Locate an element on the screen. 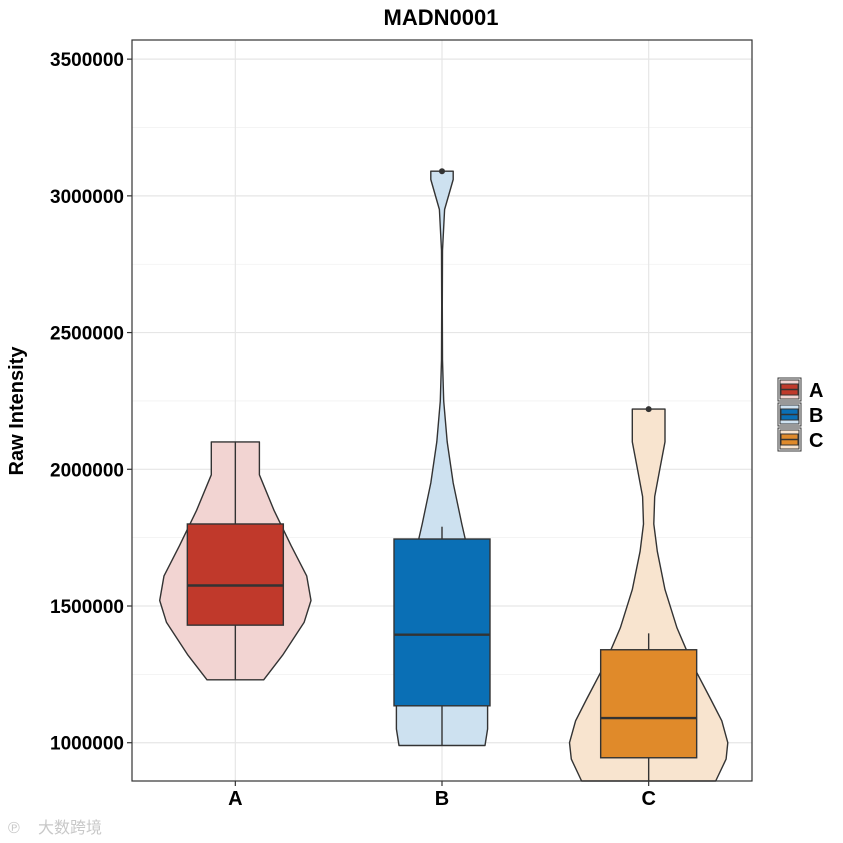 The width and height of the screenshot is (843, 843). x-tick-label: C is located at coordinates (648, 799).